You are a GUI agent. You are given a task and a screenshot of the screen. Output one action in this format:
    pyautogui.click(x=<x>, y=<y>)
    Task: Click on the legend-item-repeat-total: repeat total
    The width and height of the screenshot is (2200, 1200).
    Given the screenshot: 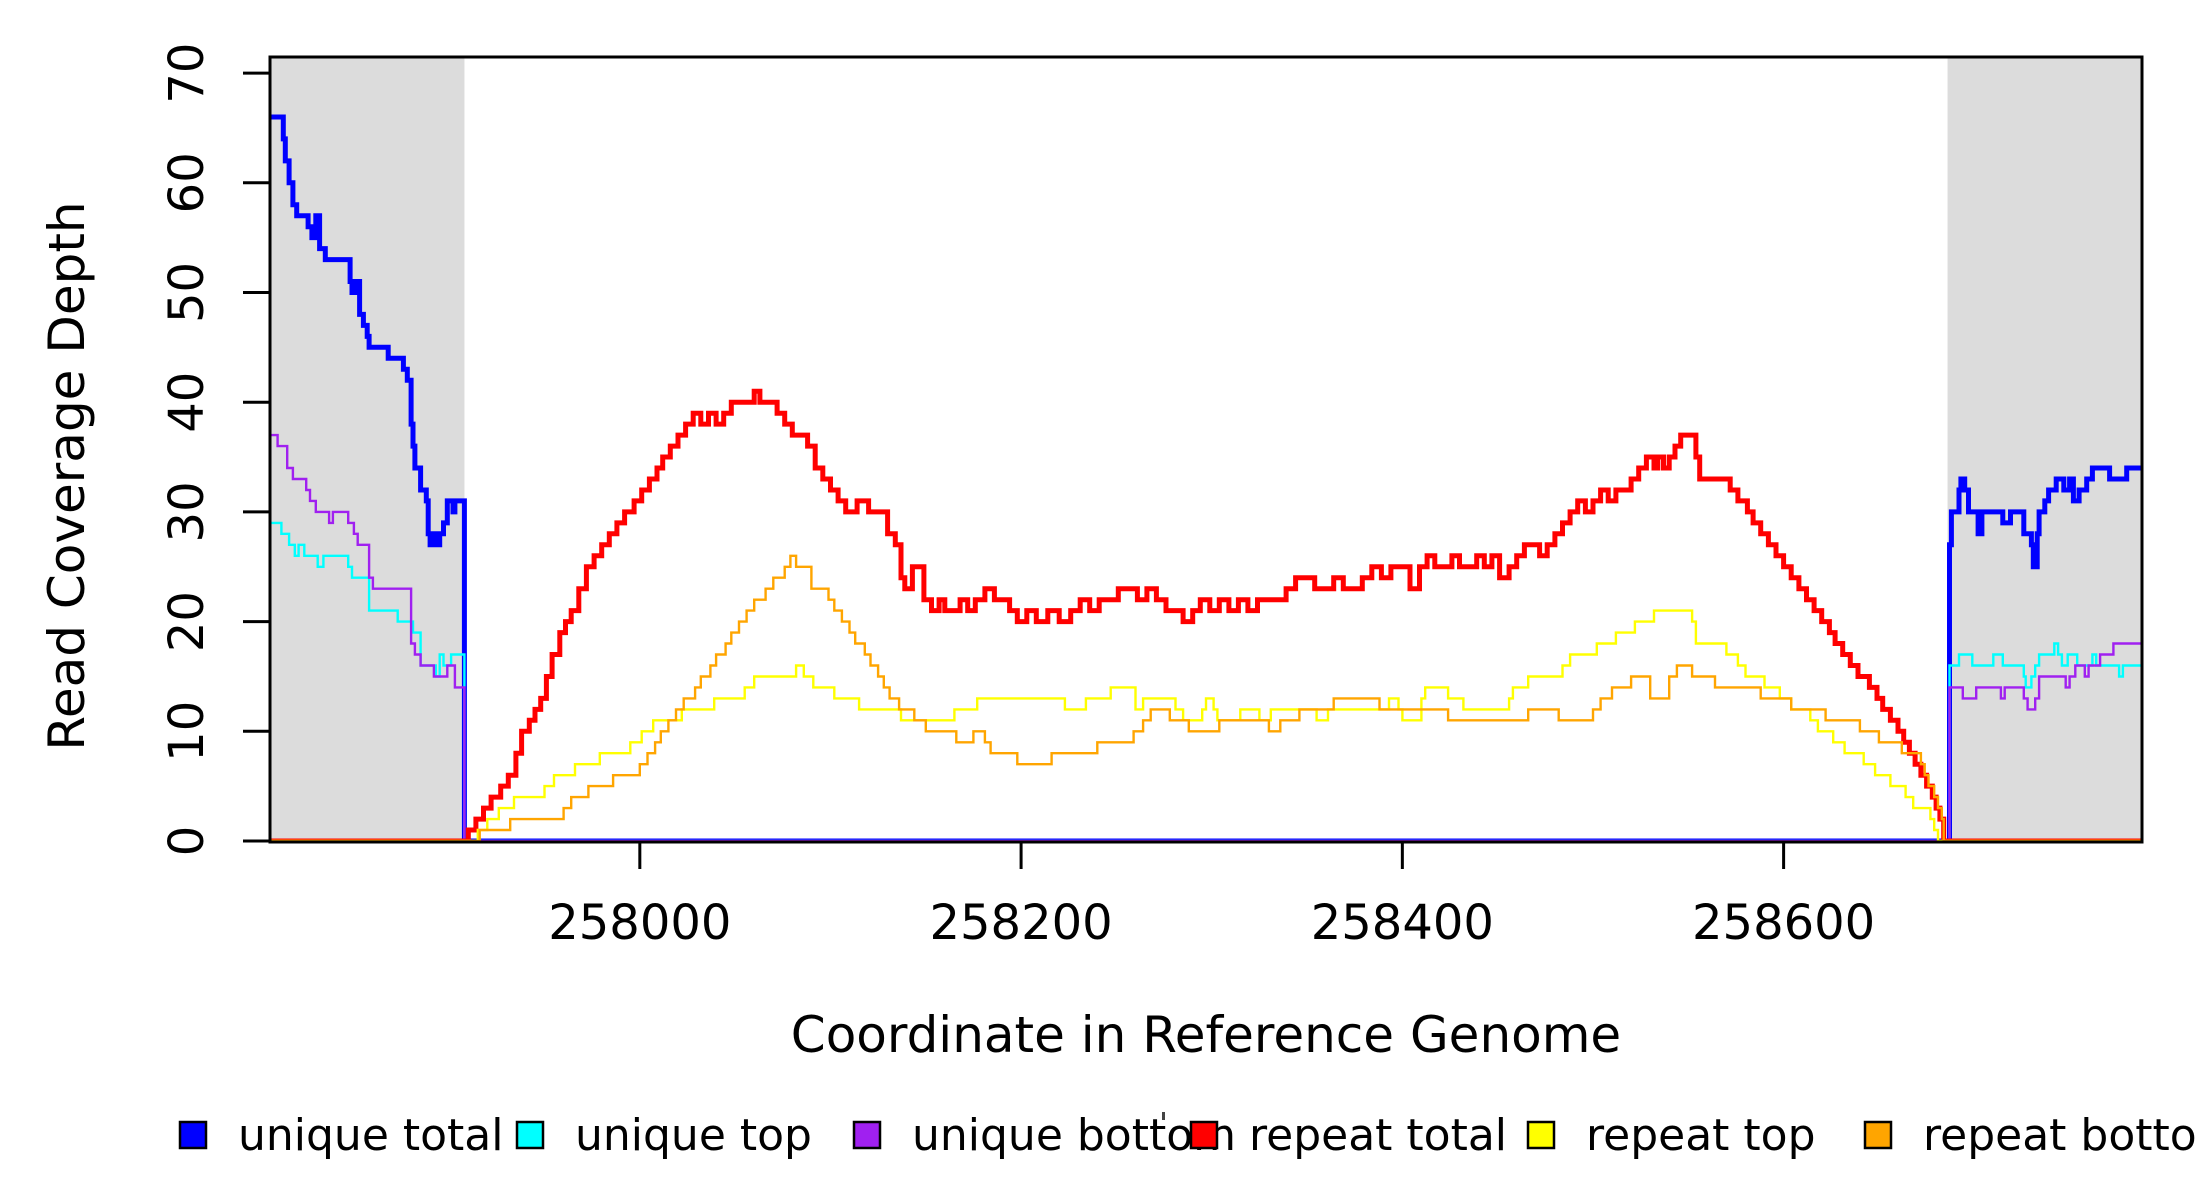 What is the action you would take?
    pyautogui.click(x=1348, y=1135)
    